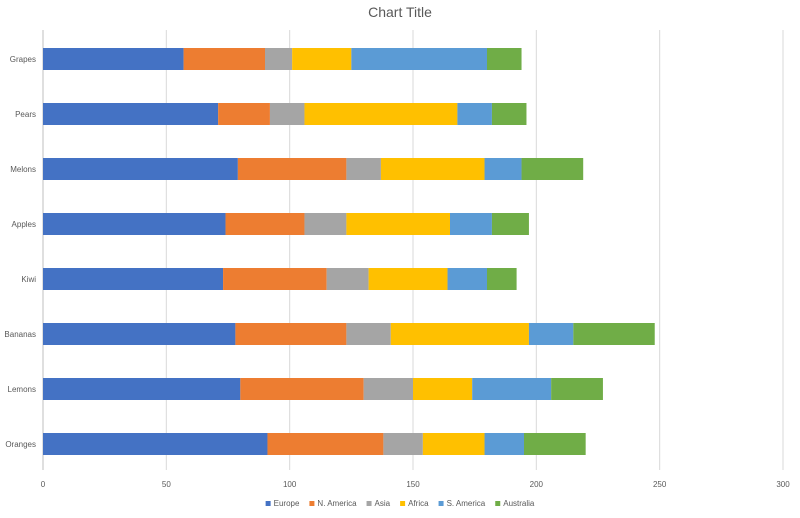 The image size is (800, 518). Describe the element at coordinates (413, 484) in the screenshot. I see `x-tick-label: 150` at that location.